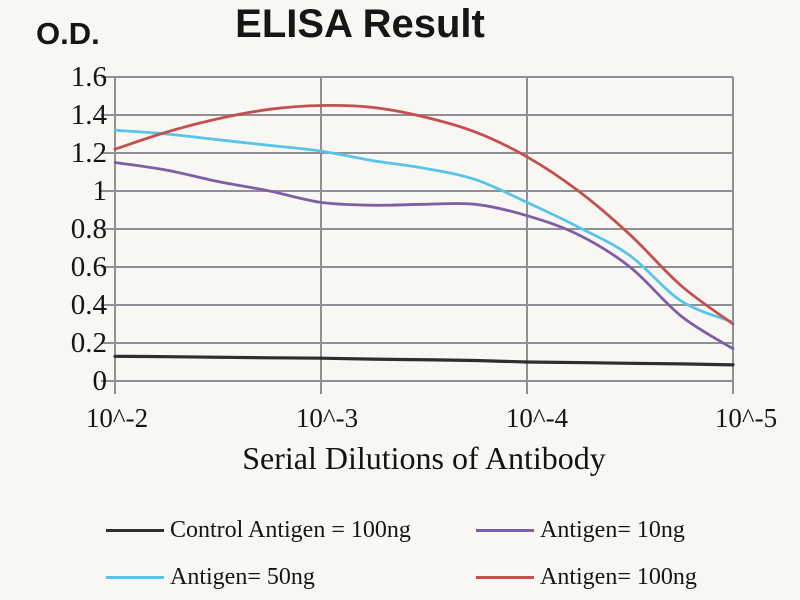 This screenshot has height=600, width=800. I want to click on y-tick-label: 0.4, so click(88, 305).